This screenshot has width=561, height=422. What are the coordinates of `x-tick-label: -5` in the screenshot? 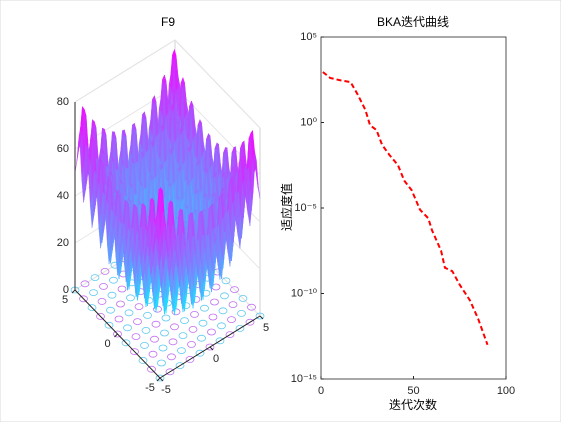 It's located at (166, 390).